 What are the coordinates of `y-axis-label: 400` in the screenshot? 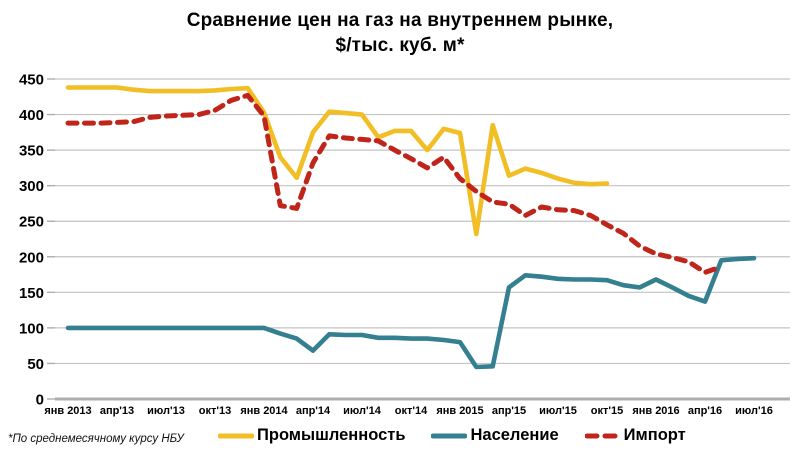 It's located at (31, 115).